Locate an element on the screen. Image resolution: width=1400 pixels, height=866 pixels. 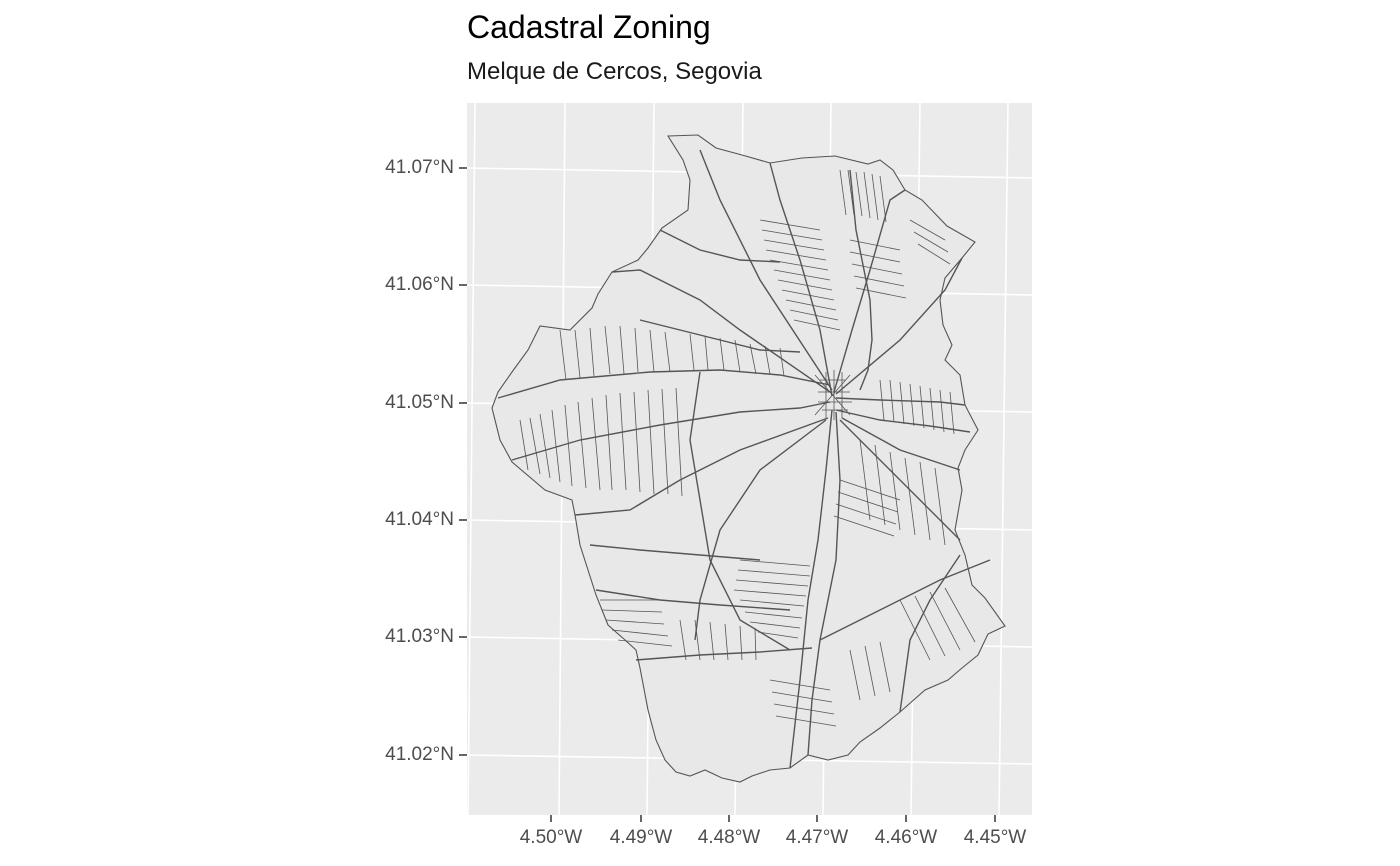
meridian-4.50 is located at coordinates (471, 459).